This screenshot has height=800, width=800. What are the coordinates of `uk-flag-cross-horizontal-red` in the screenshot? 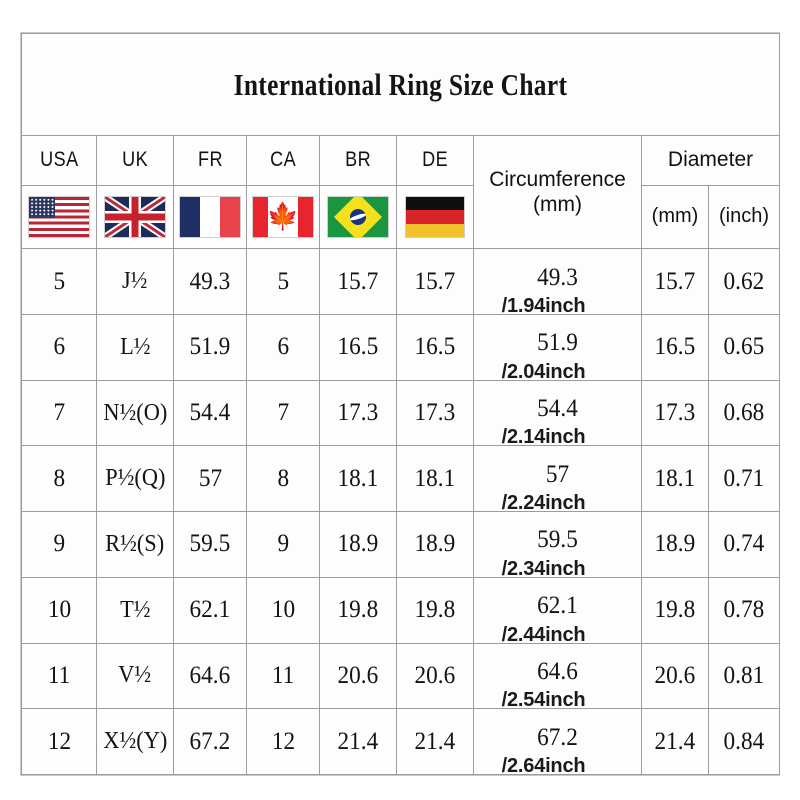 It's located at (135, 217).